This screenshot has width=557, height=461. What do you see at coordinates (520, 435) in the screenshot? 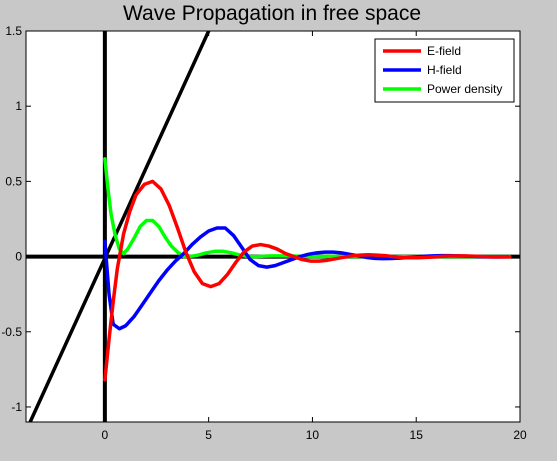
I see `x-tick-label: 20` at bounding box center [520, 435].